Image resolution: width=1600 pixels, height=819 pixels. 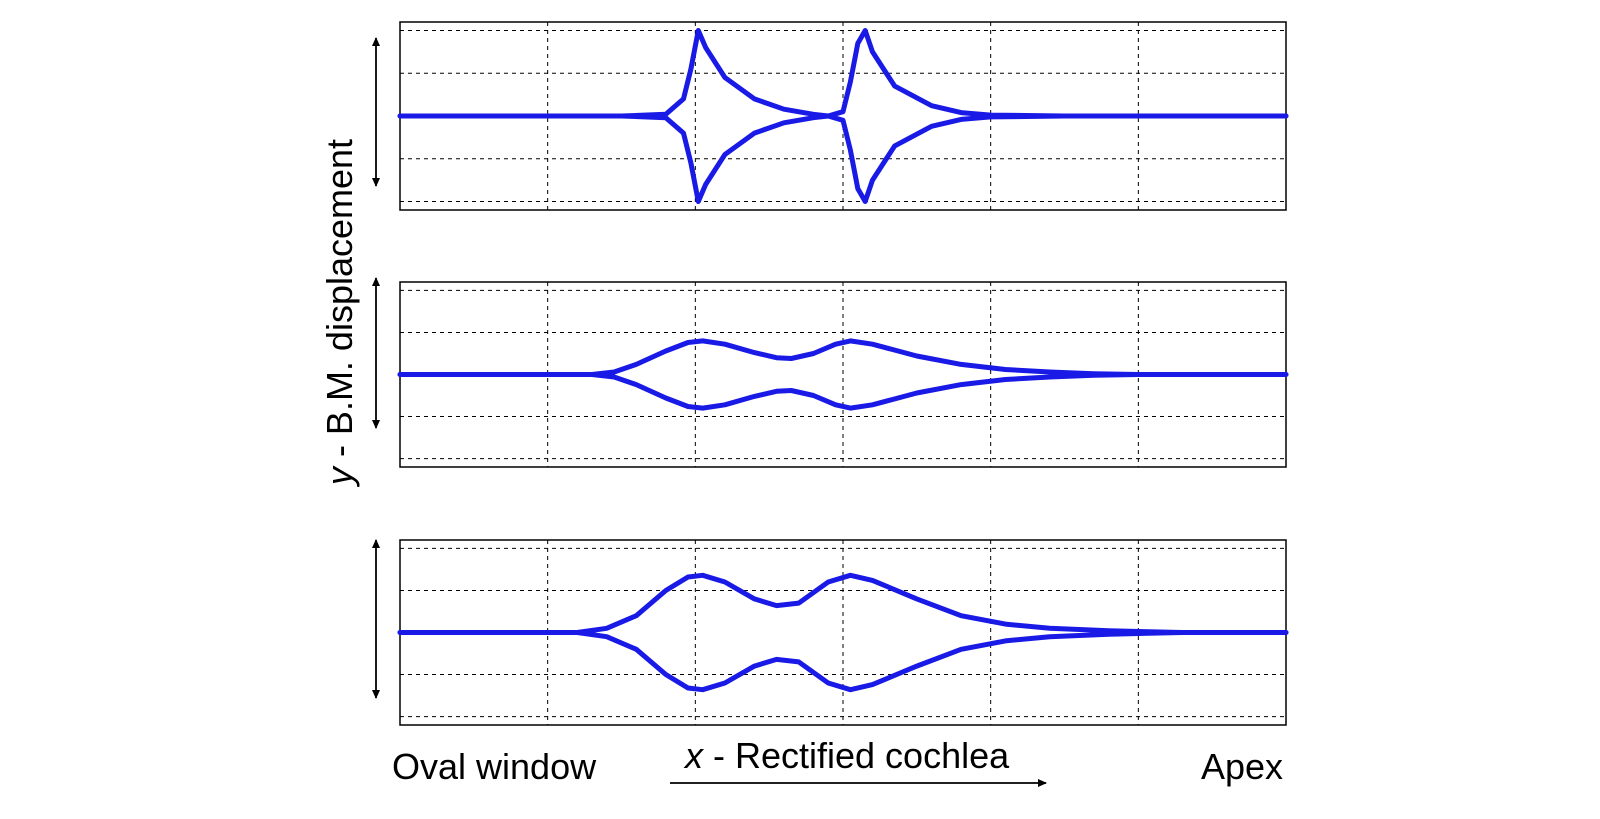 What do you see at coordinates (339, 303) in the screenshot?
I see `y-axis-text: - B.M. displacement` at bounding box center [339, 303].